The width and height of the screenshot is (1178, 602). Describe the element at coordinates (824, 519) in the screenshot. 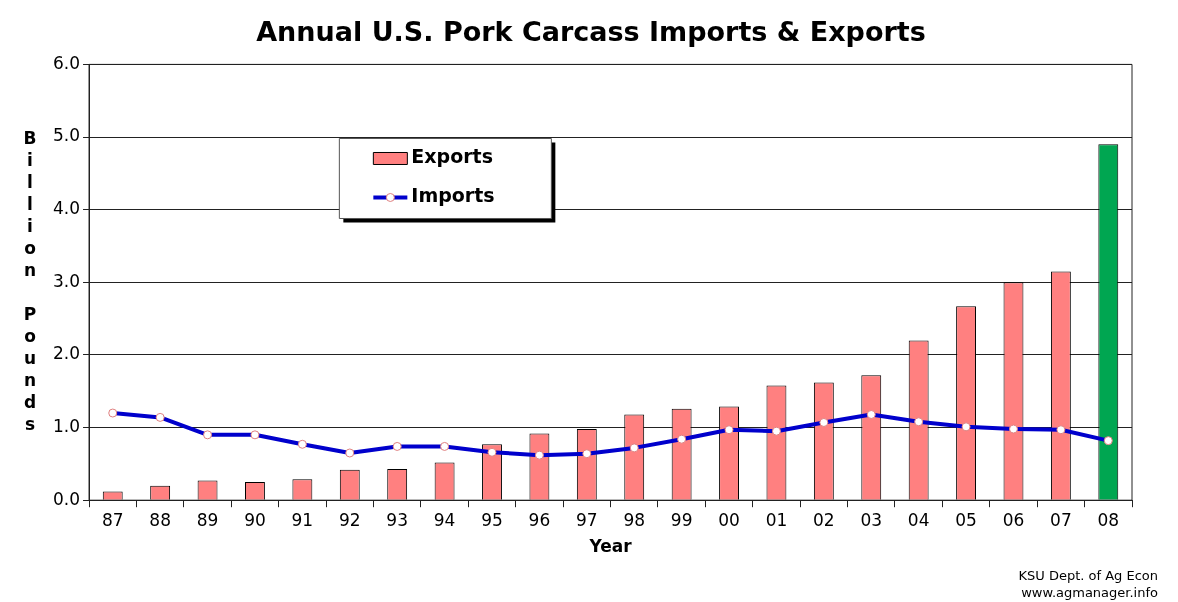

I see `x-tick-label: 02` at that location.